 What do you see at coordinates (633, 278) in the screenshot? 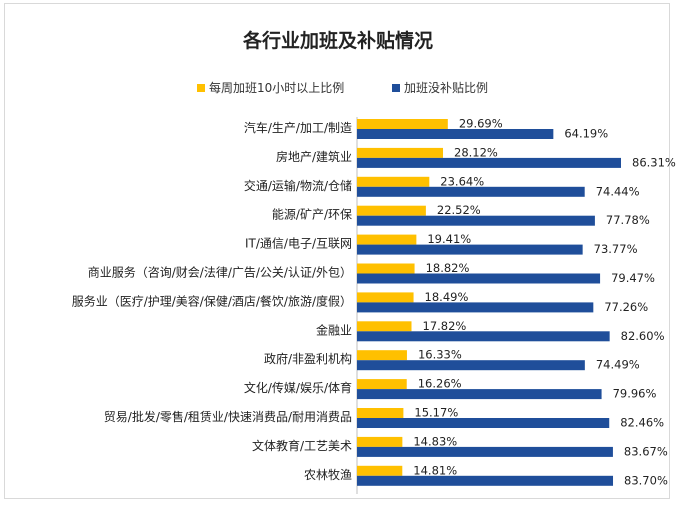
I see `data-label: 79.47%` at bounding box center [633, 278].